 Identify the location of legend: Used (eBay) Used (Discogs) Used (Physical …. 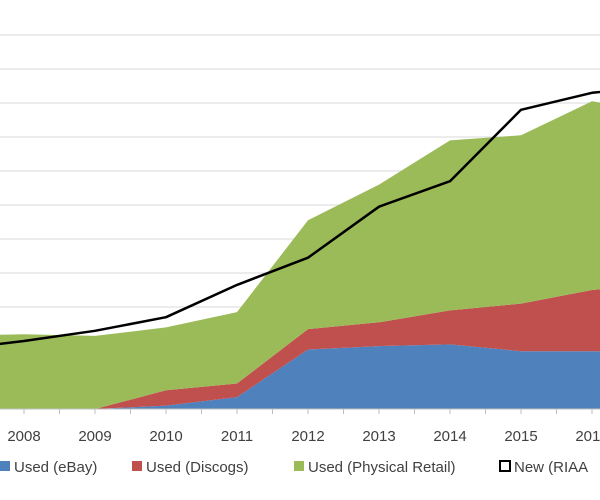
(294, 467).